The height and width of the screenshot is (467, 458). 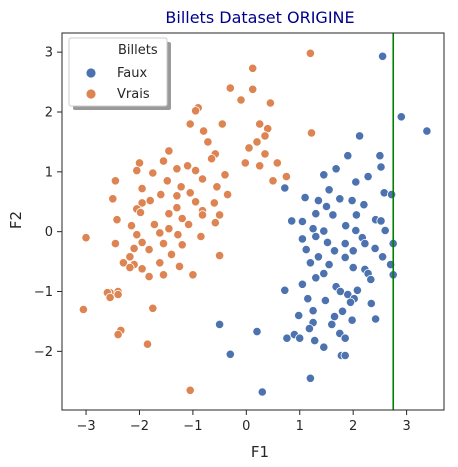 What do you see at coordinates (16, 220) in the screenshot?
I see `y-axis-label: F2` at bounding box center [16, 220].